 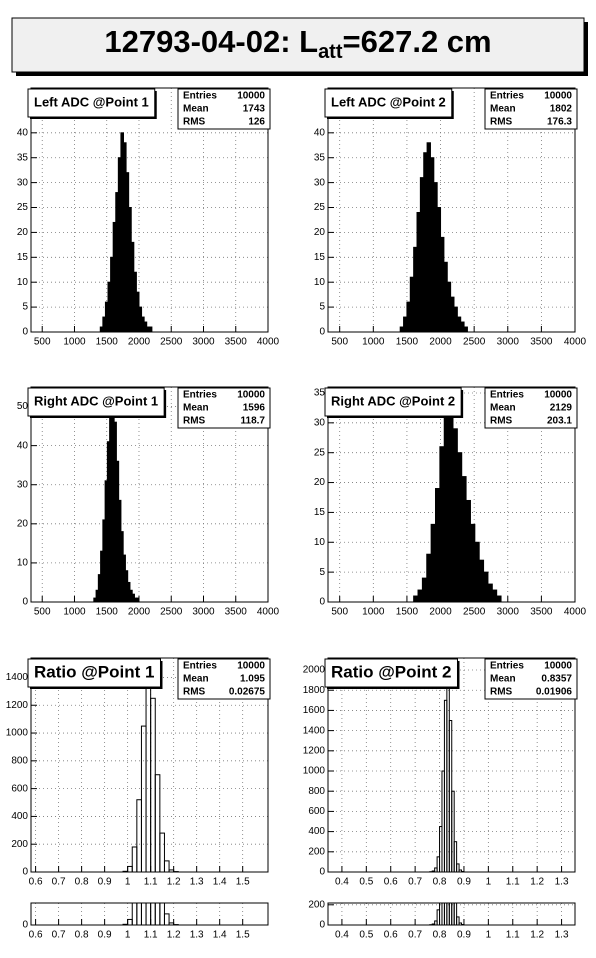 I want to click on x-tick-label: 500, so click(x=339, y=612).